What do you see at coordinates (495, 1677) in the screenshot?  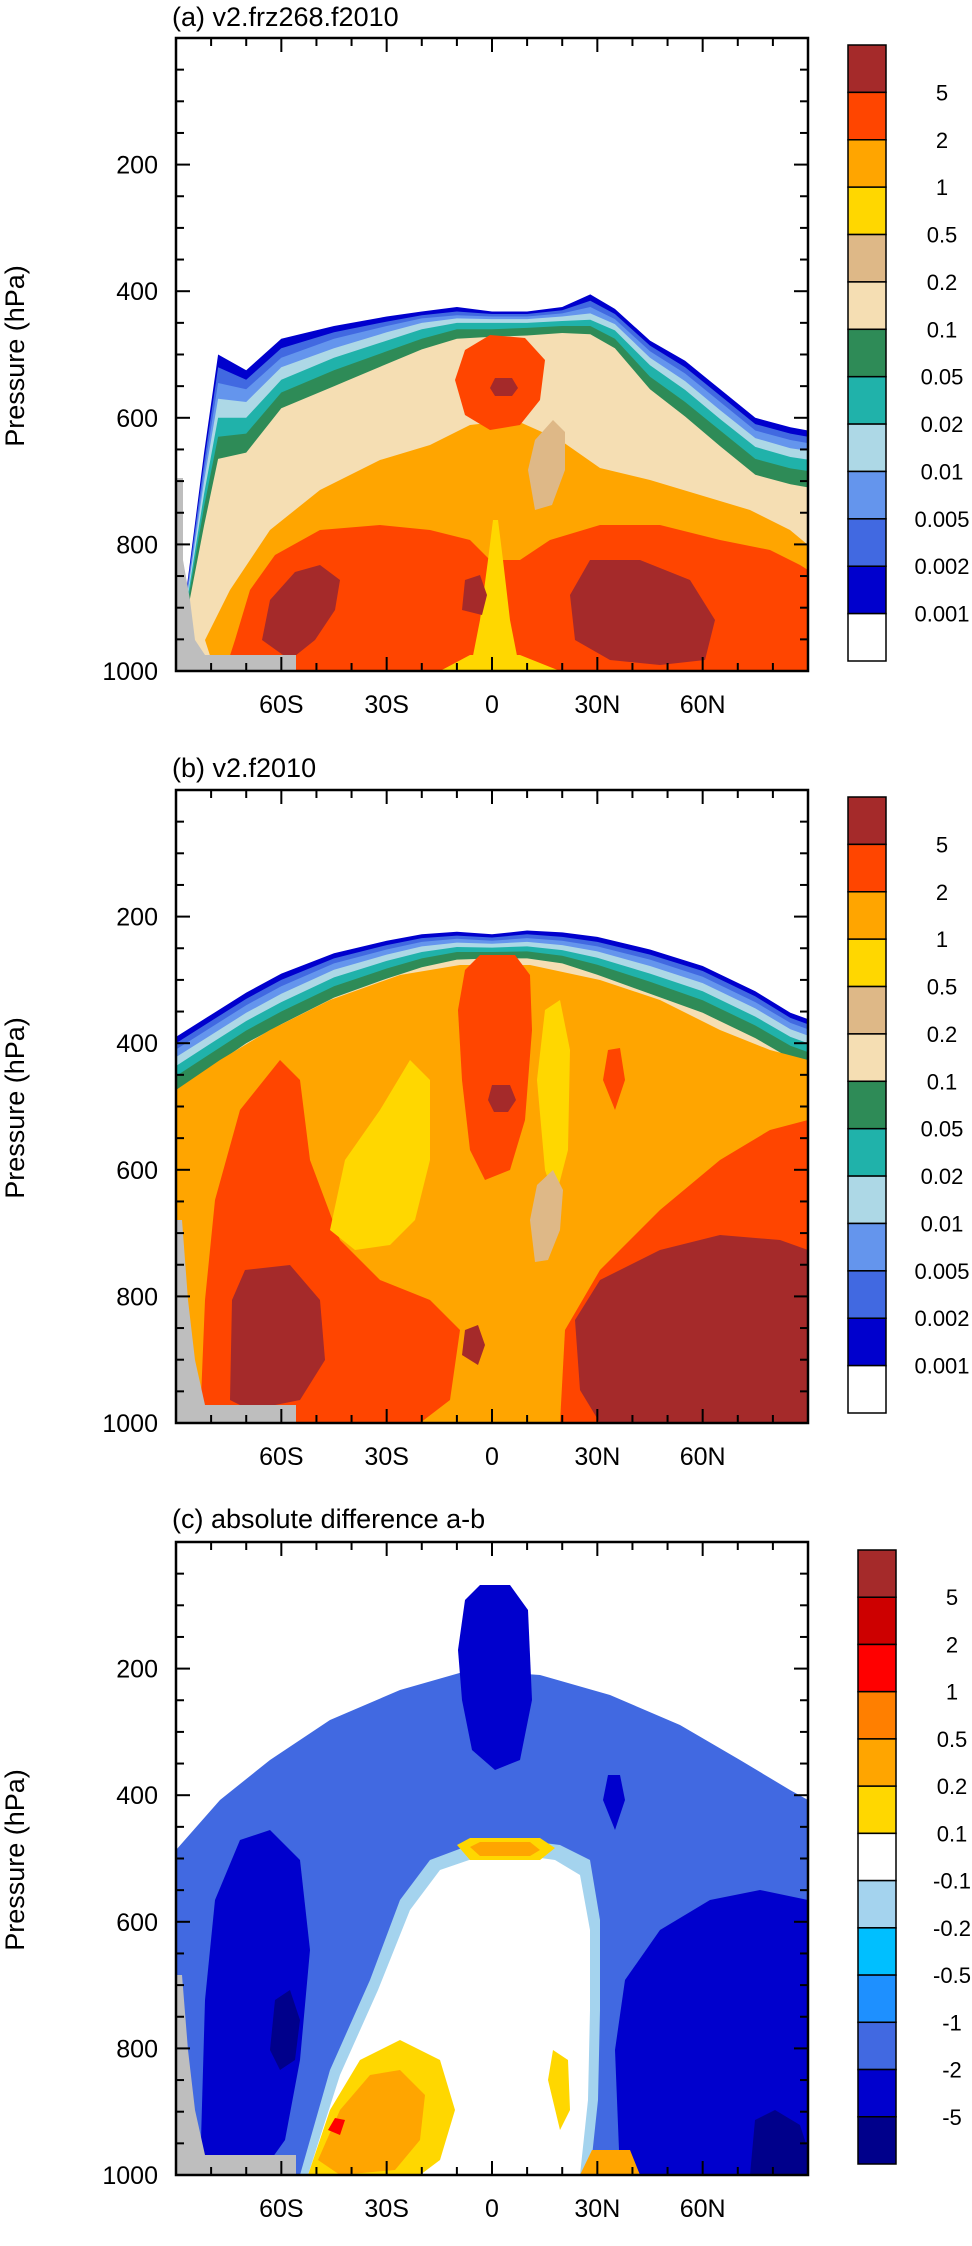 I see `panel-c-minus5-core` at bounding box center [495, 1677].